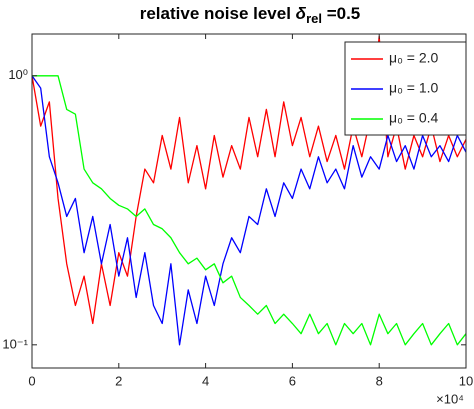 The width and height of the screenshot is (474, 409). What do you see at coordinates (205, 380) in the screenshot?
I see `x-tick-label: 4` at bounding box center [205, 380].